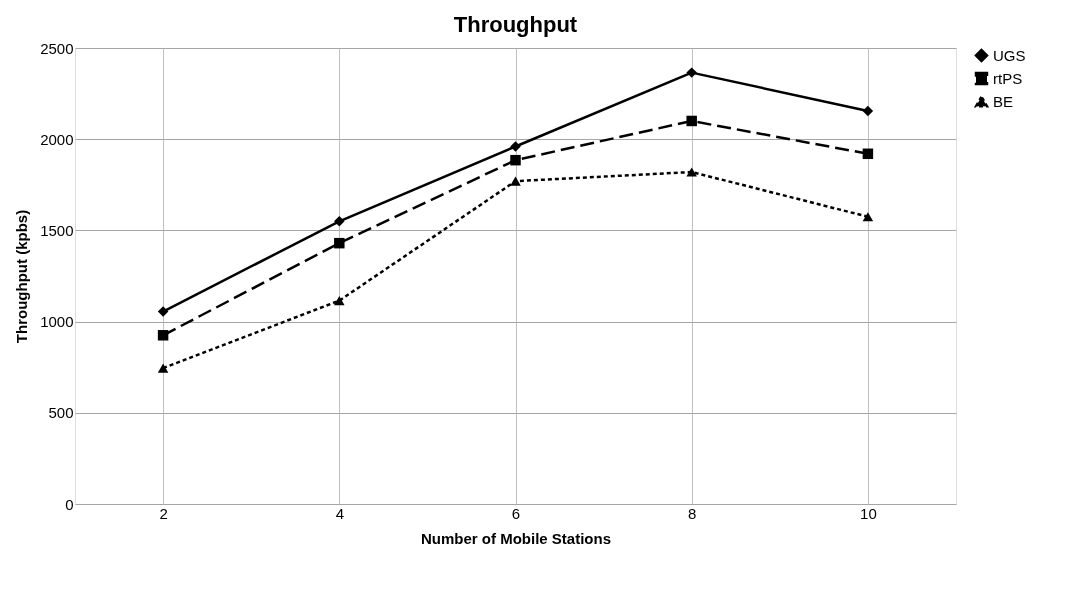  I want to click on x-tick-label: 8, so click(692, 513).